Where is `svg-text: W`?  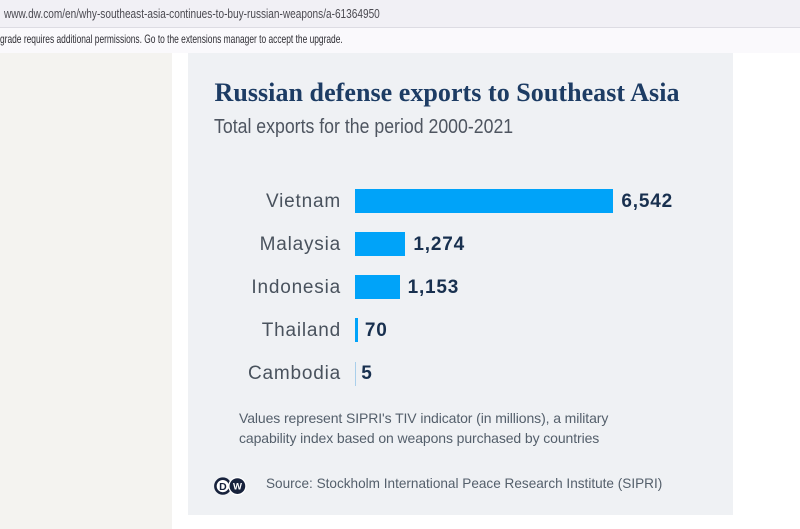 svg-text: W is located at coordinates (237, 486).